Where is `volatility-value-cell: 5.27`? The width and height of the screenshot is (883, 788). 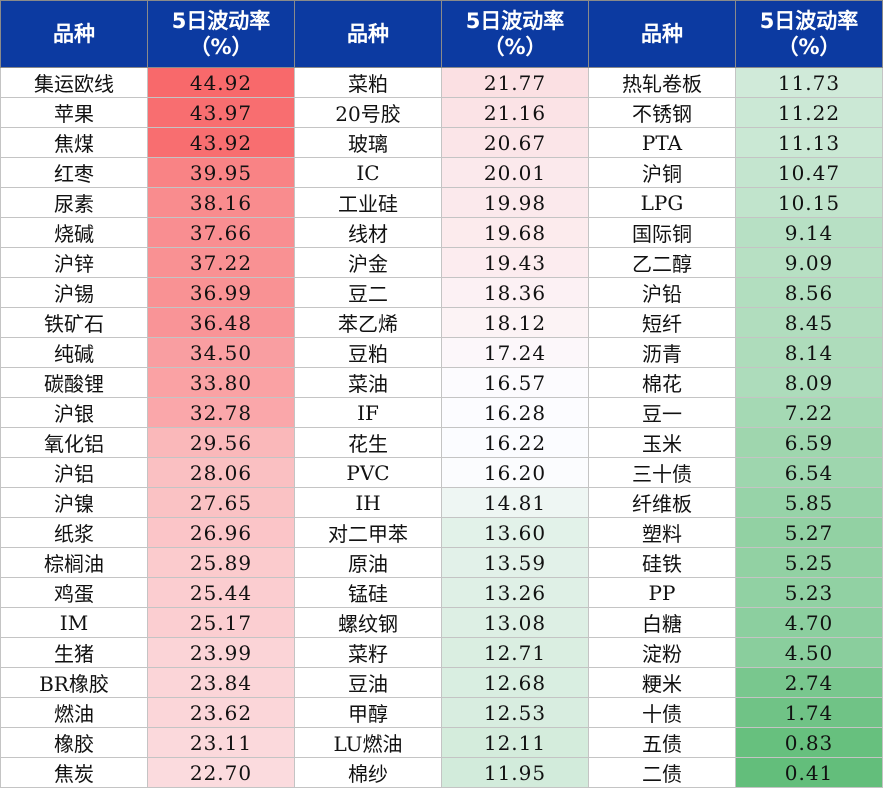
volatility-value-cell: 5.27 is located at coordinates (809, 532).